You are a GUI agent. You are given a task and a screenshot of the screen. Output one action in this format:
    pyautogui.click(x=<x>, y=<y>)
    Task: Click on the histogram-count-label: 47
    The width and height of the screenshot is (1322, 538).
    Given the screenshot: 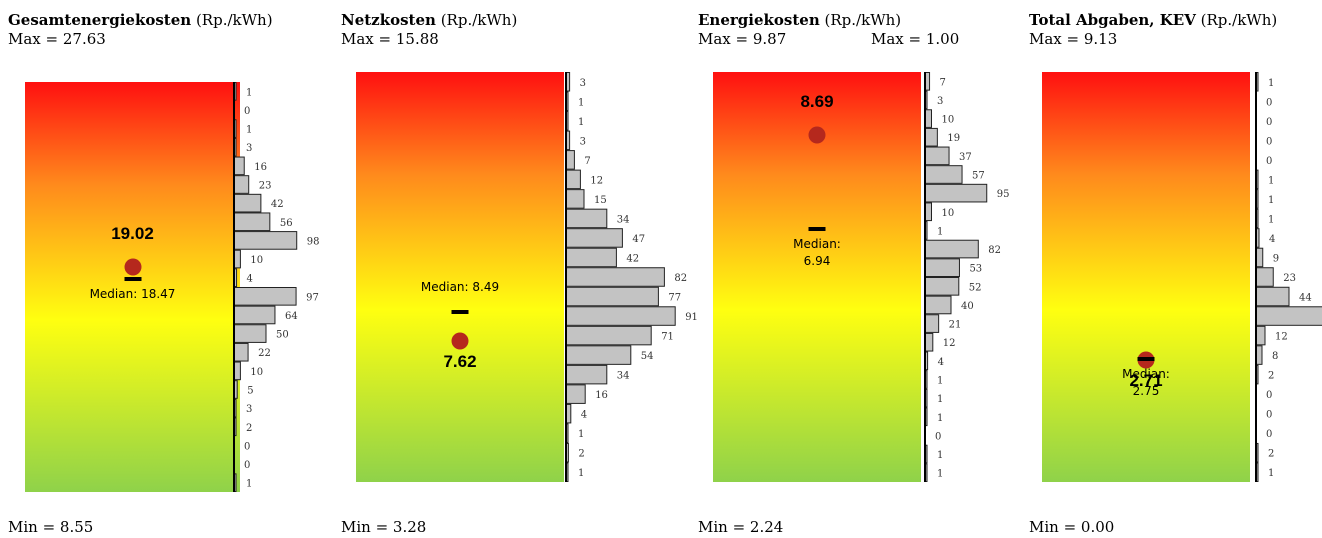 What is the action you would take?
    pyautogui.click(x=638, y=239)
    